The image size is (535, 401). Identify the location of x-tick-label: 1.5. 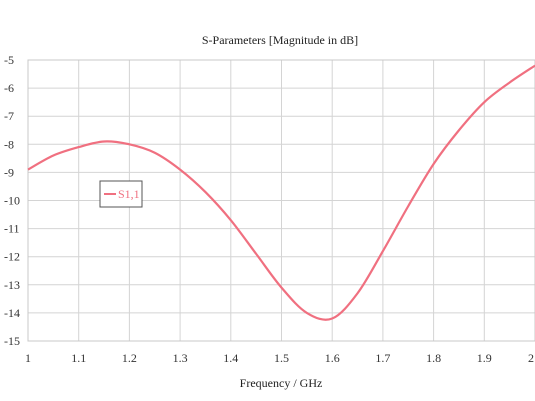
(281, 358).